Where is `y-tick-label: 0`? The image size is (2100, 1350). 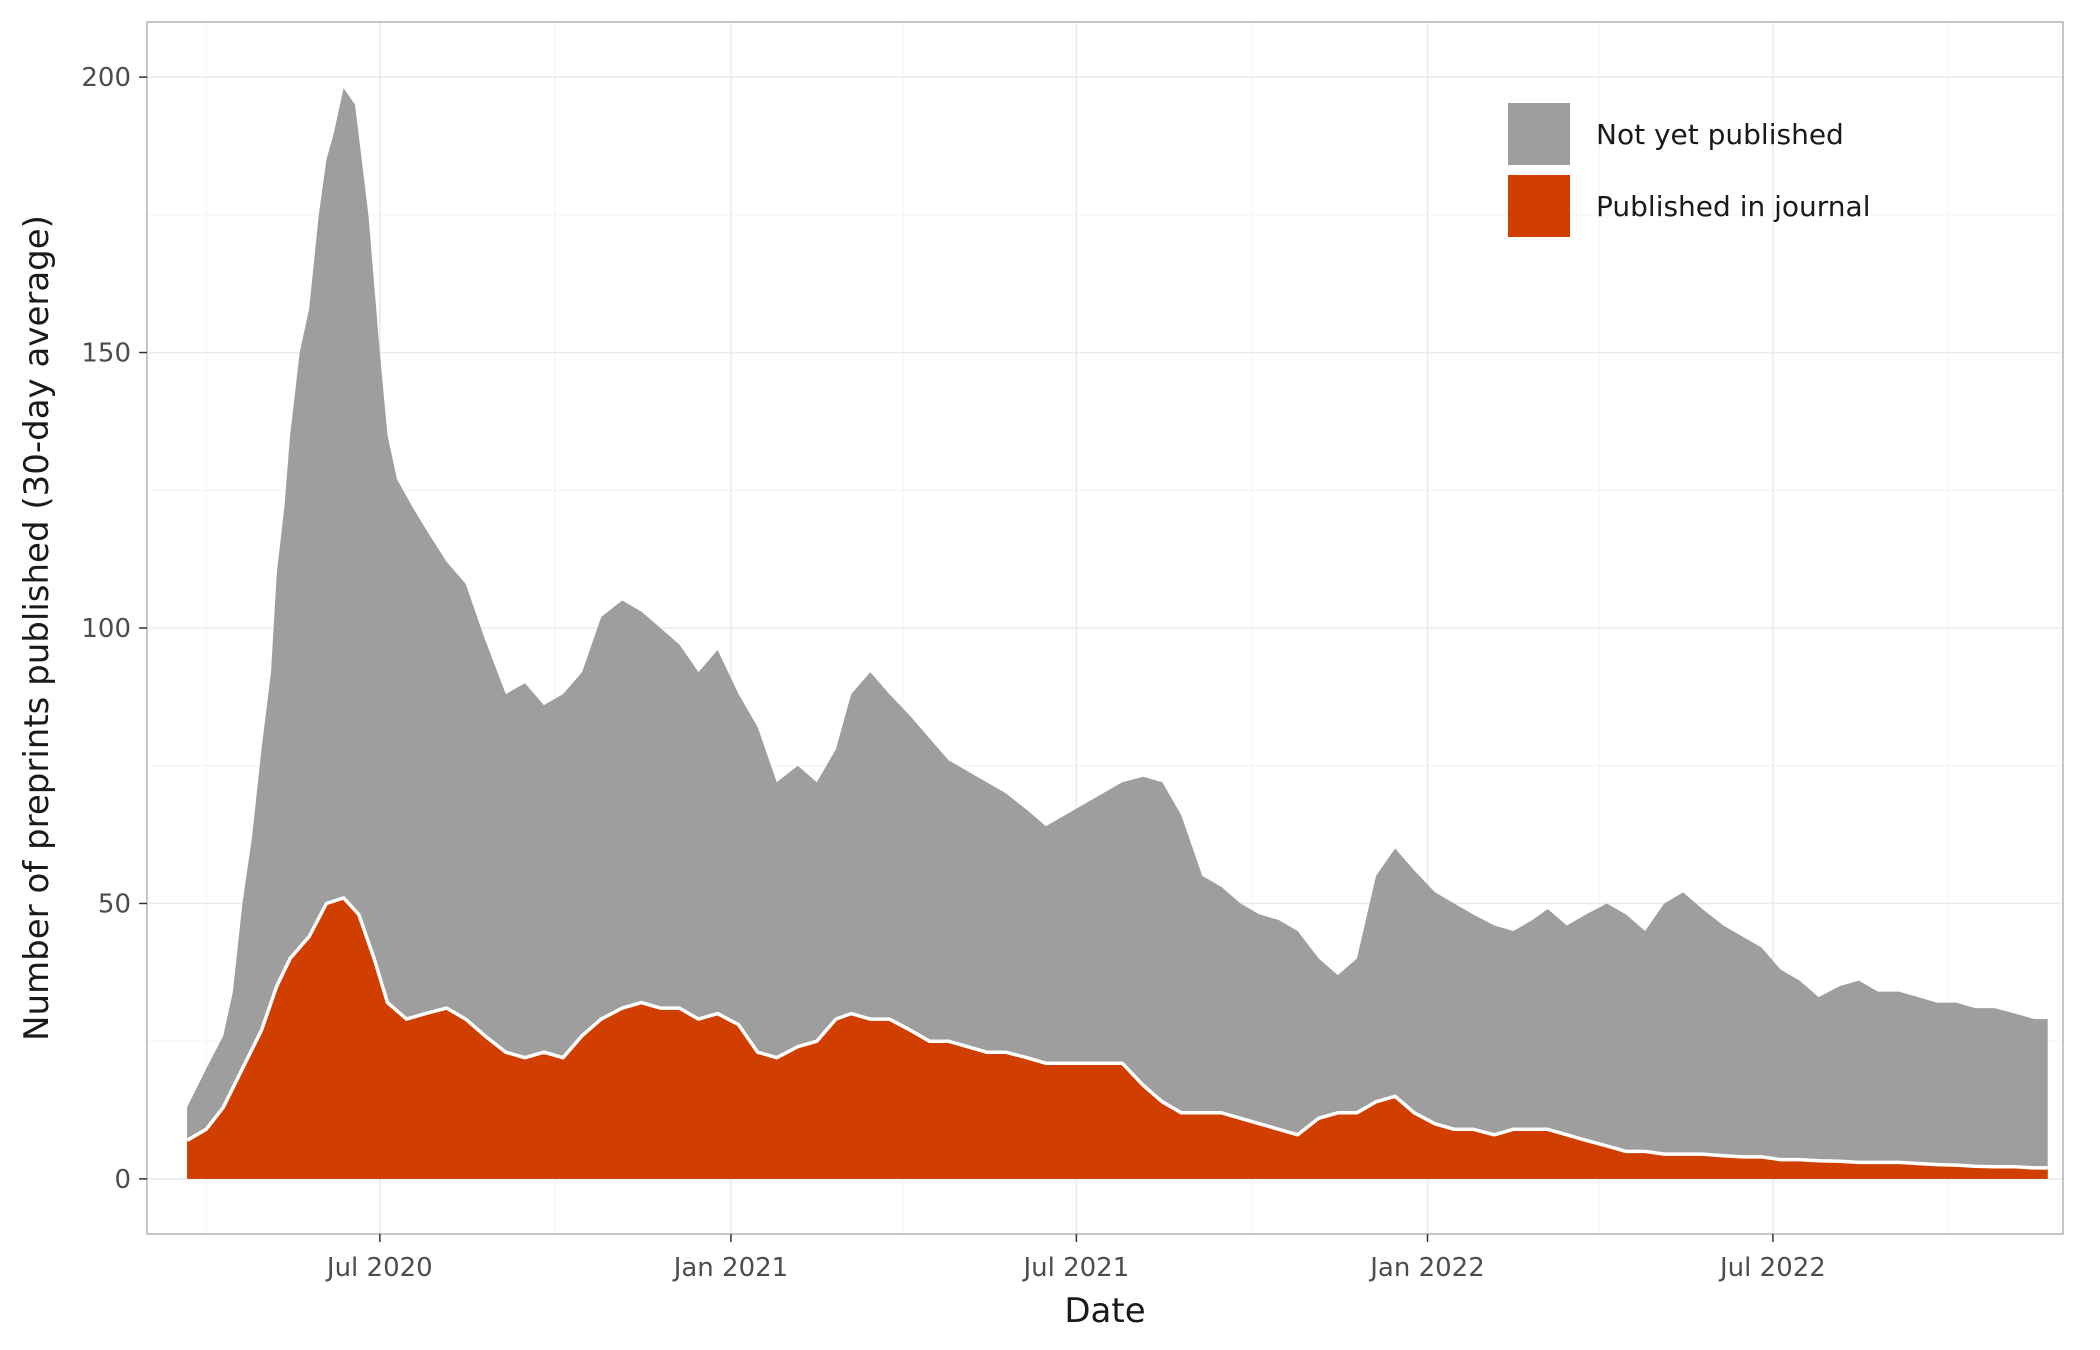
y-tick-label: 0 is located at coordinates (122, 1180).